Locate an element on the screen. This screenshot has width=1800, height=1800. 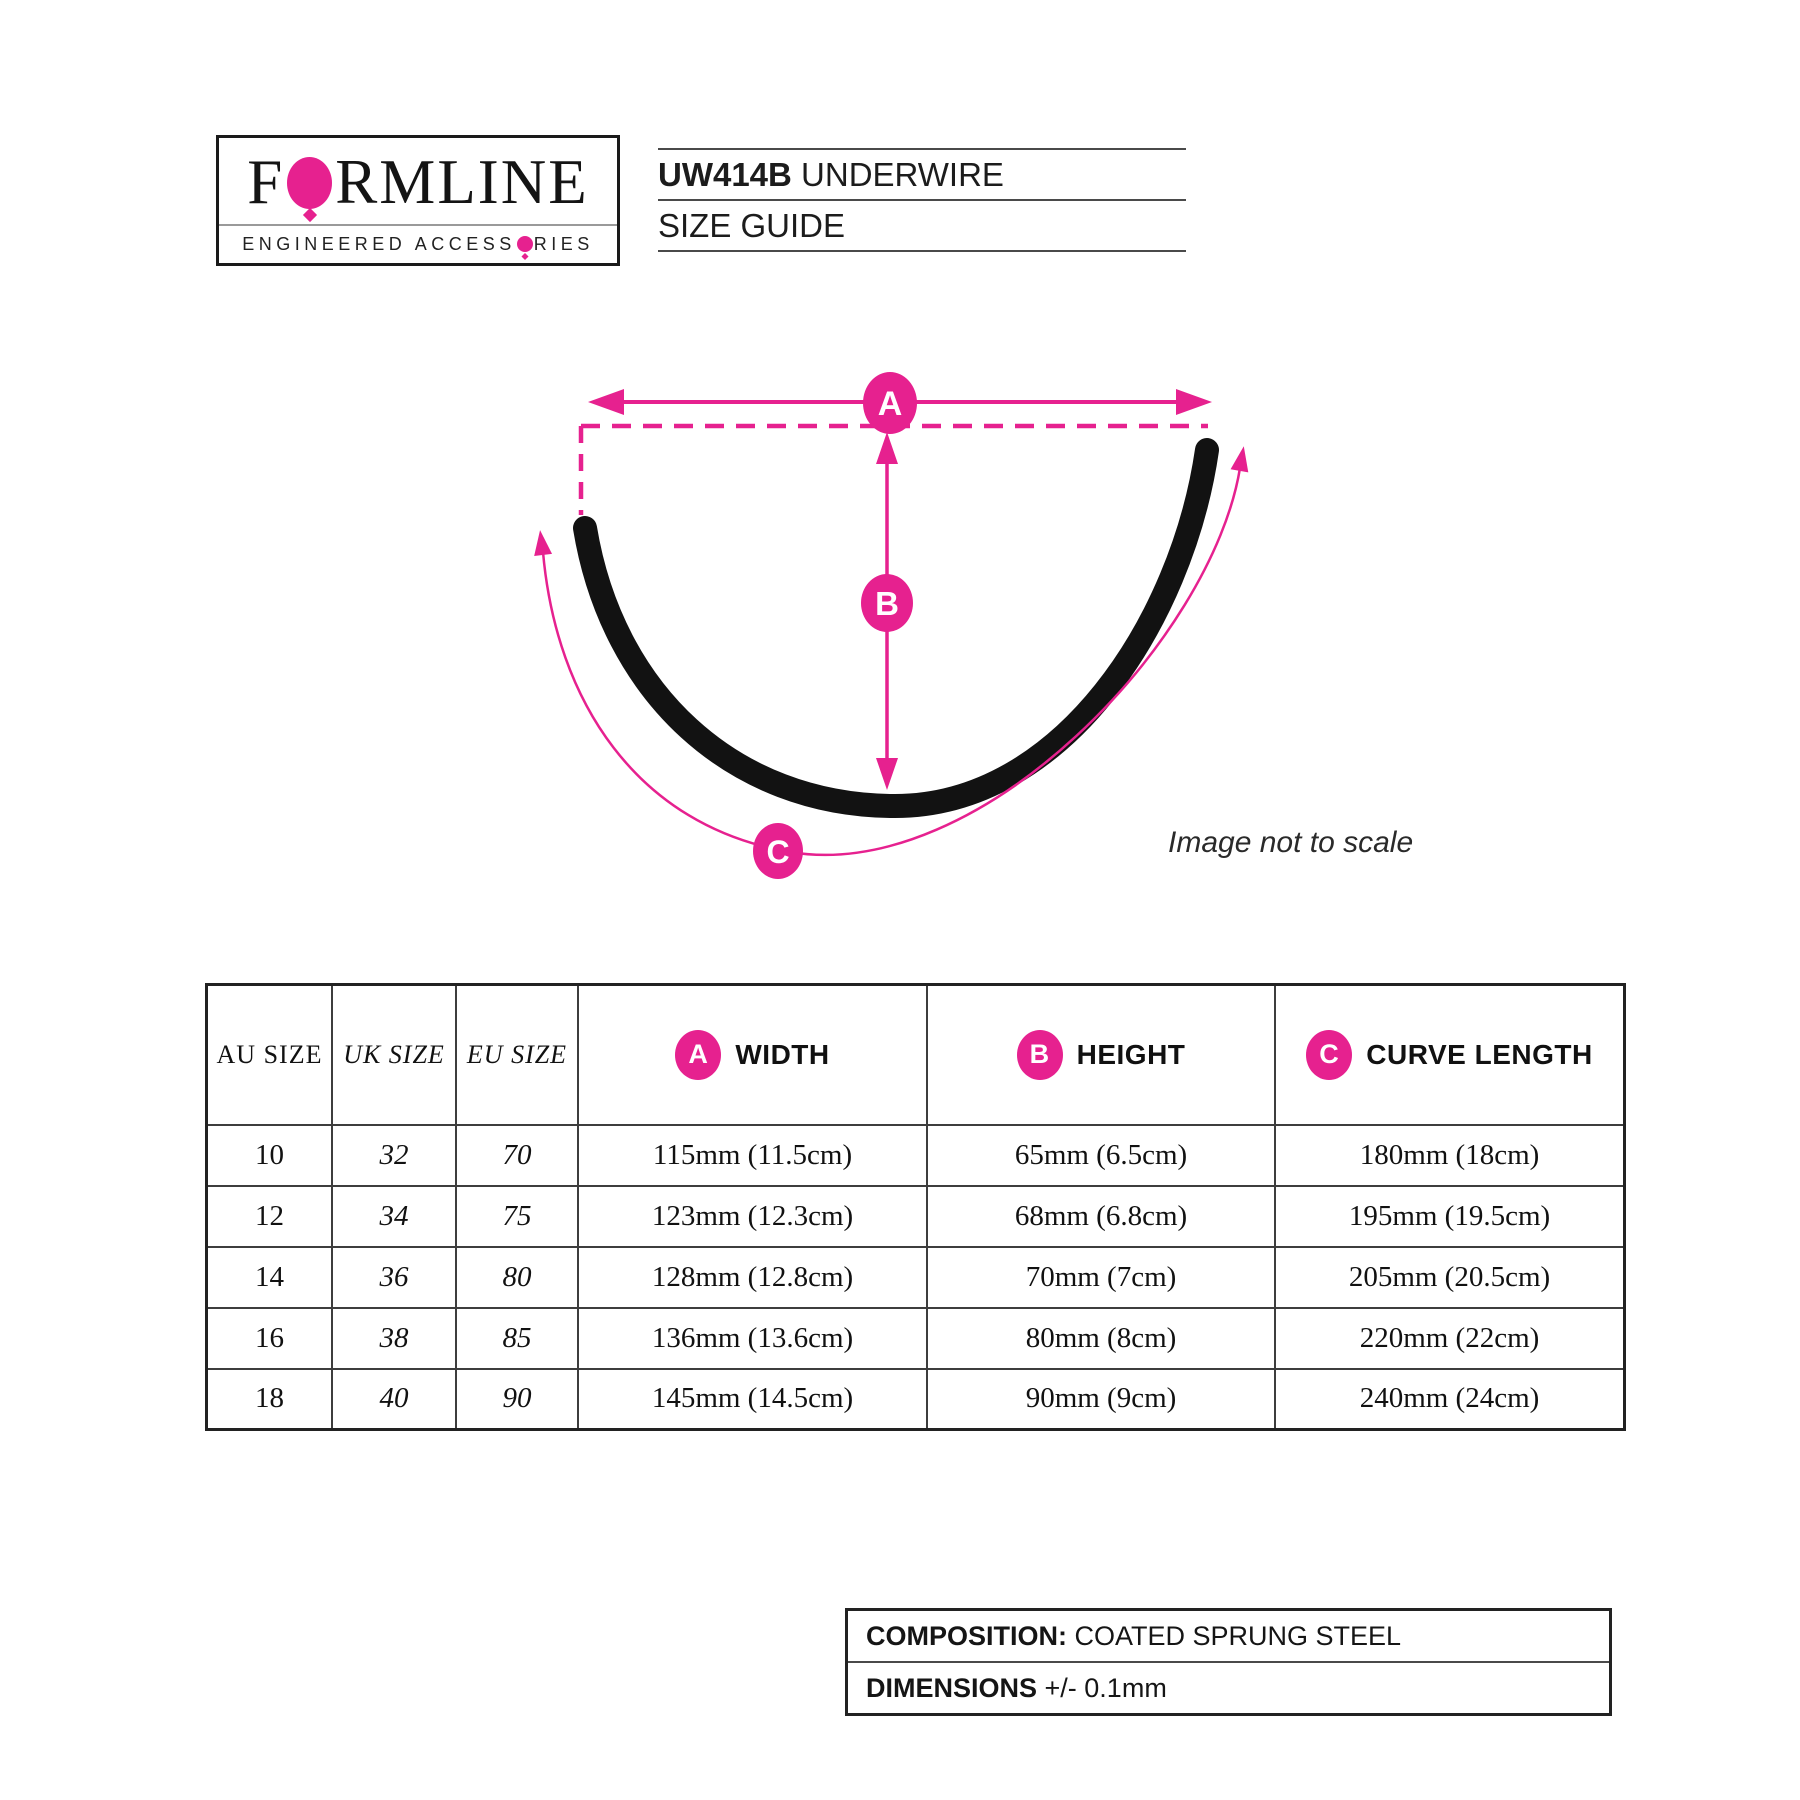
composition-row: COMPOSITION: COATED SPRUNG STEEL is located at coordinates (1228, 1636).